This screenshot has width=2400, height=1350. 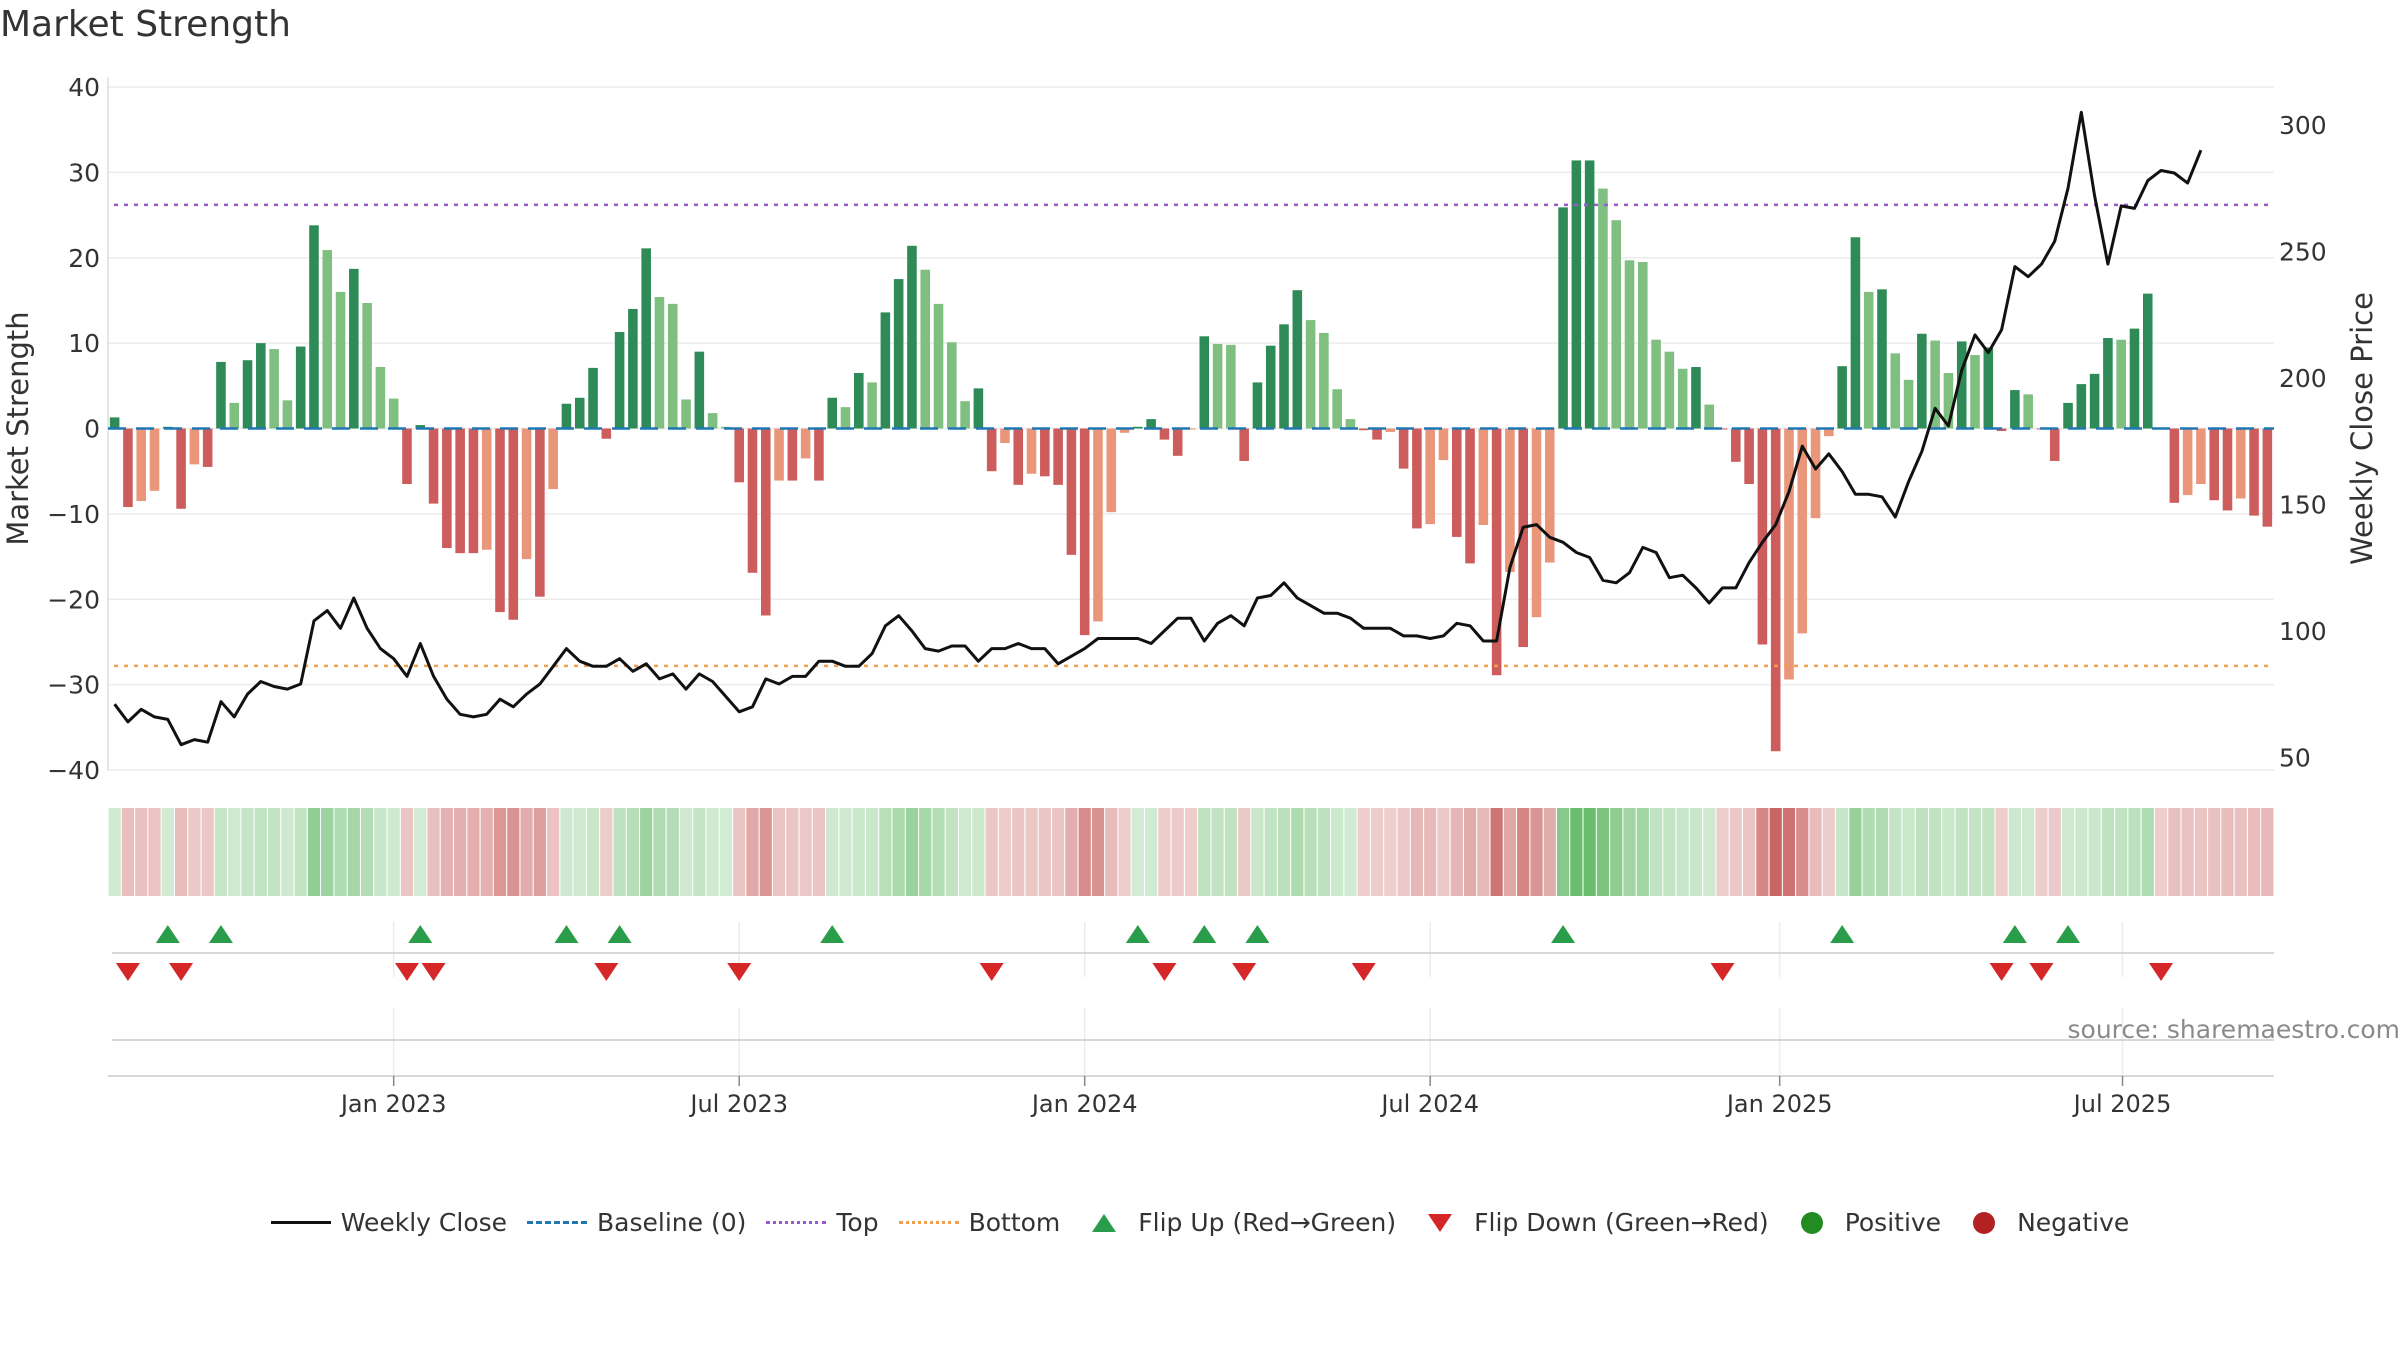 What do you see at coordinates (1014, 1222) in the screenshot?
I see `legend-label: Bottom` at bounding box center [1014, 1222].